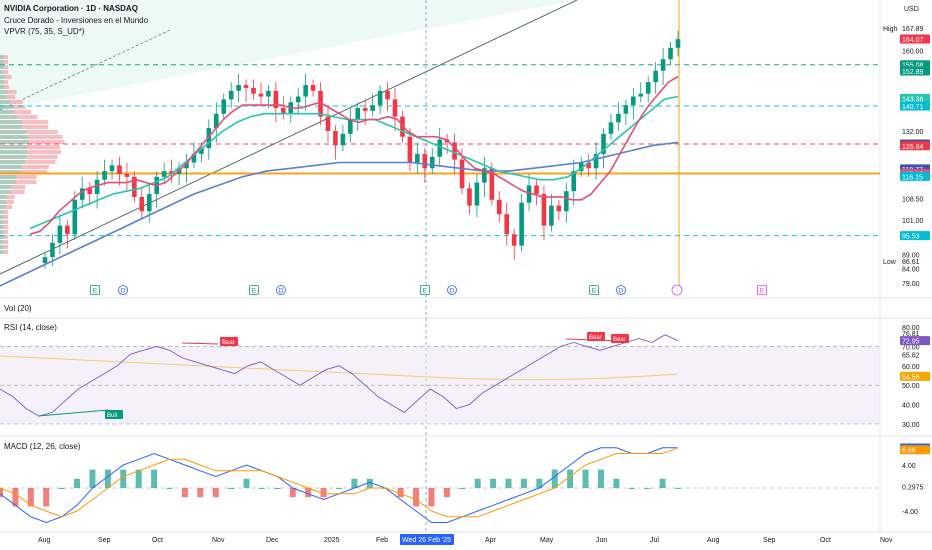 The height and width of the screenshot is (550, 932). What do you see at coordinates (594, 291) in the screenshot?
I see `event-marker-6: E` at bounding box center [594, 291].